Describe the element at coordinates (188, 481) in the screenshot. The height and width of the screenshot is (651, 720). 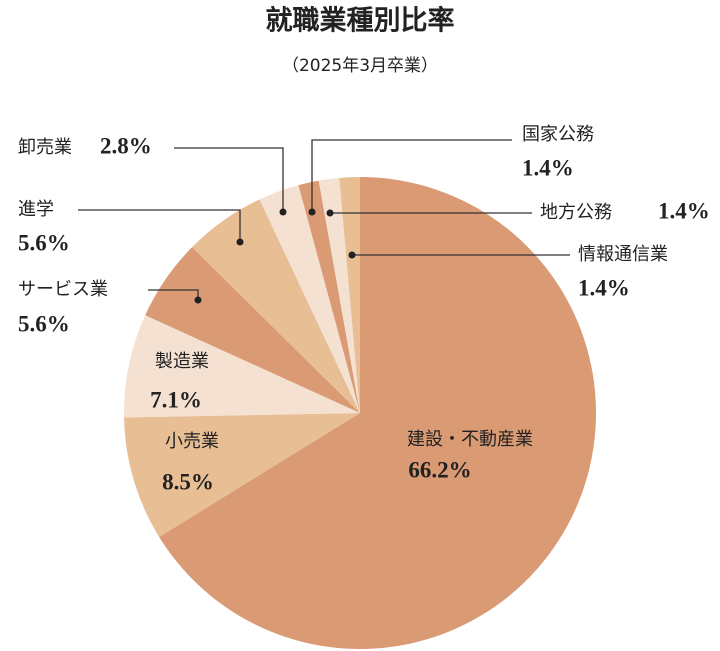
I see `value-label: 8.5%` at that location.